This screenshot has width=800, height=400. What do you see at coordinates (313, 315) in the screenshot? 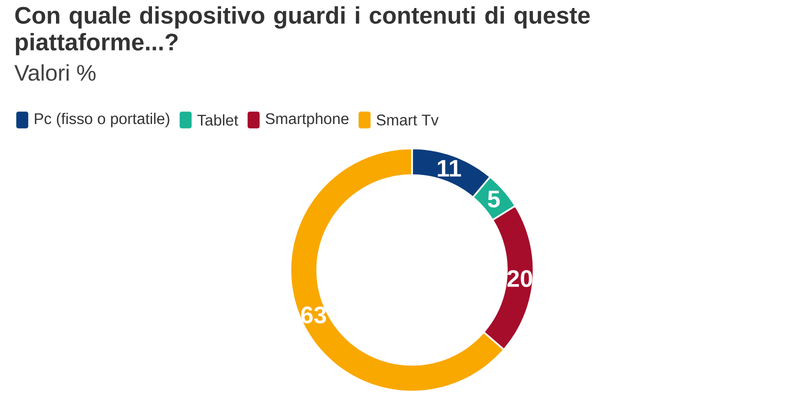
I see `data-label: 63` at bounding box center [313, 315].